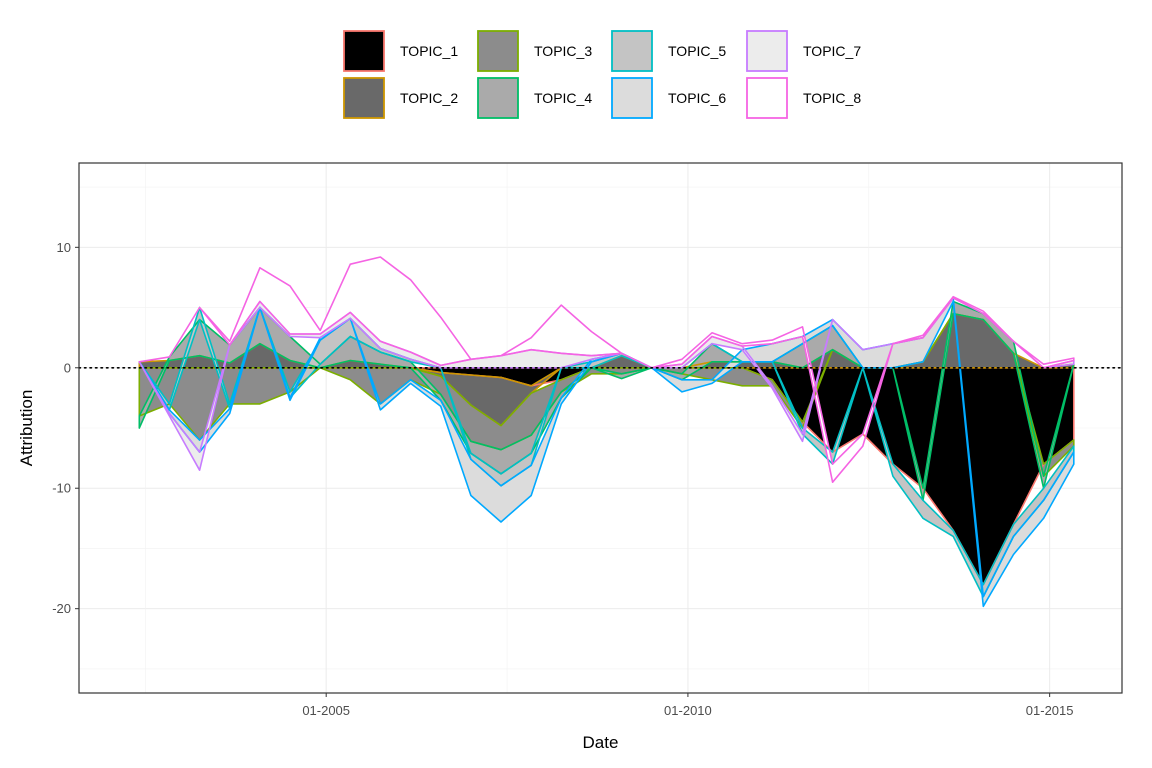  Describe the element at coordinates (563, 98) in the screenshot. I see `legend-label: TOPIC_4` at that location.